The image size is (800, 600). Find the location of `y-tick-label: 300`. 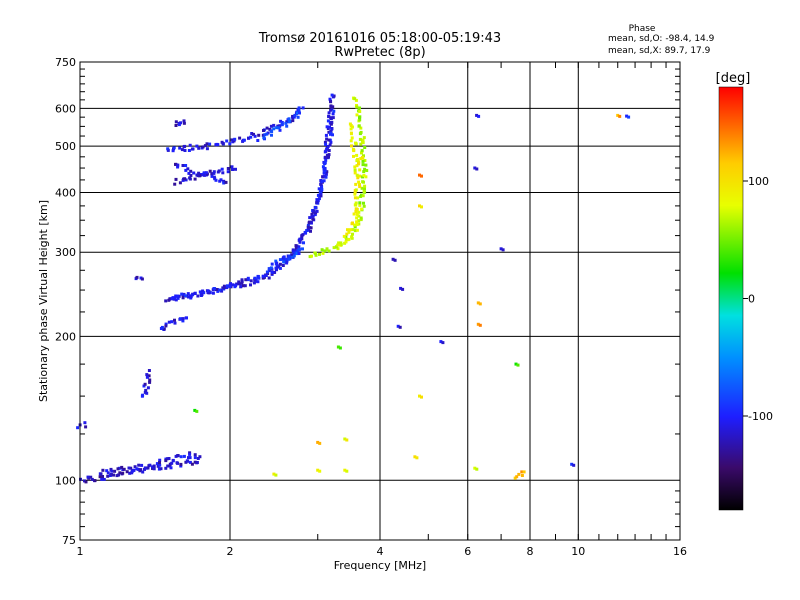

y-tick-label: 300 is located at coordinates (65, 252).